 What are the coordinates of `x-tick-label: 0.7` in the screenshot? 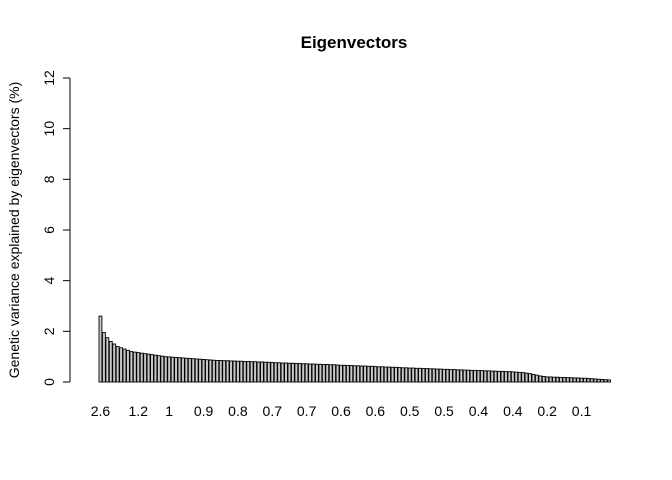 It's located at (273, 411).